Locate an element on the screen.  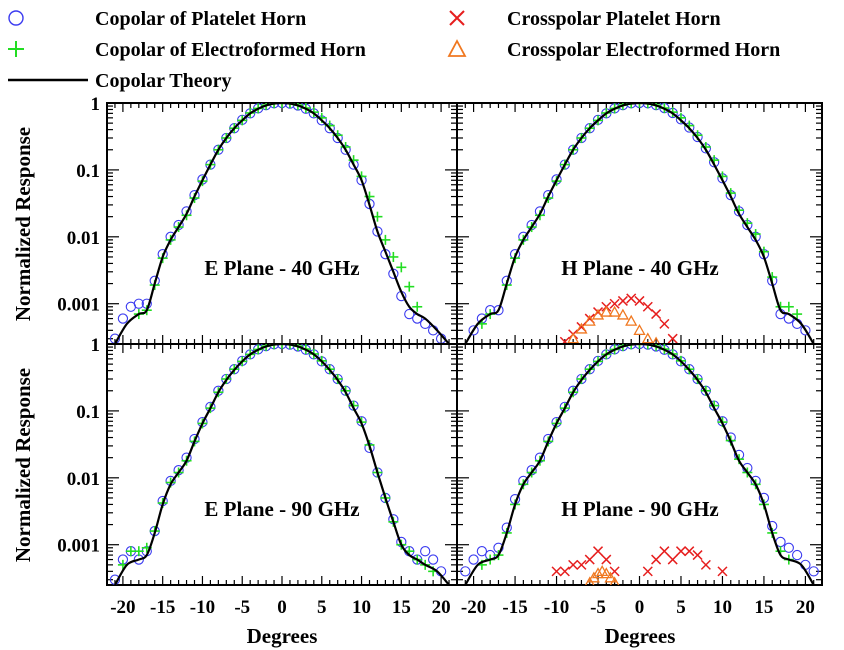
legend-entry: Copolar of Platelet Horn is located at coordinates (157, 19).